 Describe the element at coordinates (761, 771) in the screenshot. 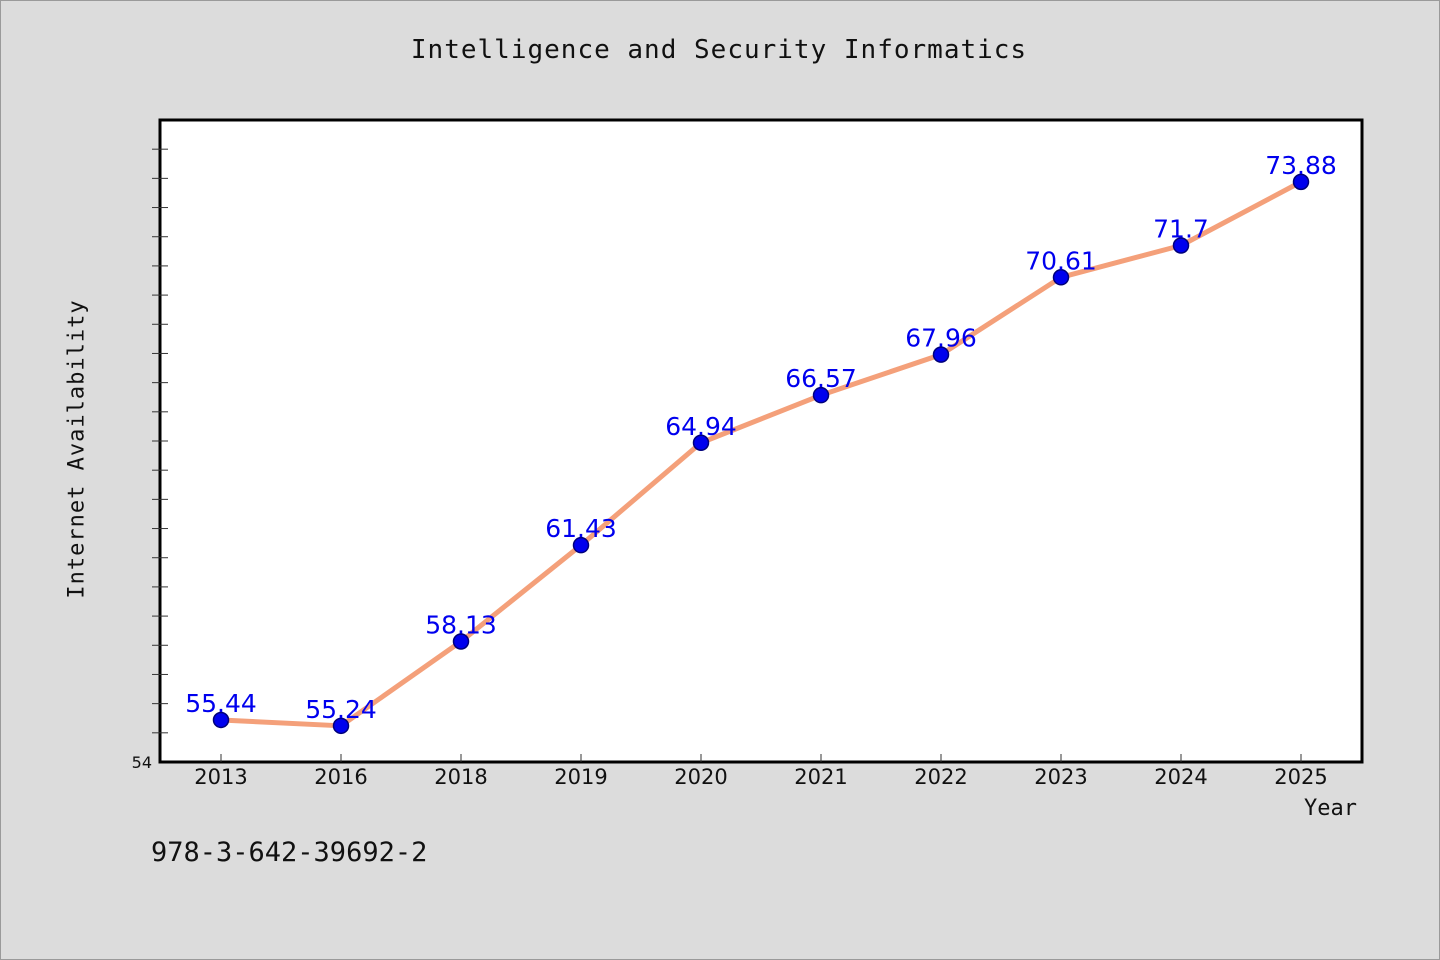

I see `x-axis-ticks: 2013 2016 2018 2019 2020 2021 2022 2023 2024 2025` at that location.